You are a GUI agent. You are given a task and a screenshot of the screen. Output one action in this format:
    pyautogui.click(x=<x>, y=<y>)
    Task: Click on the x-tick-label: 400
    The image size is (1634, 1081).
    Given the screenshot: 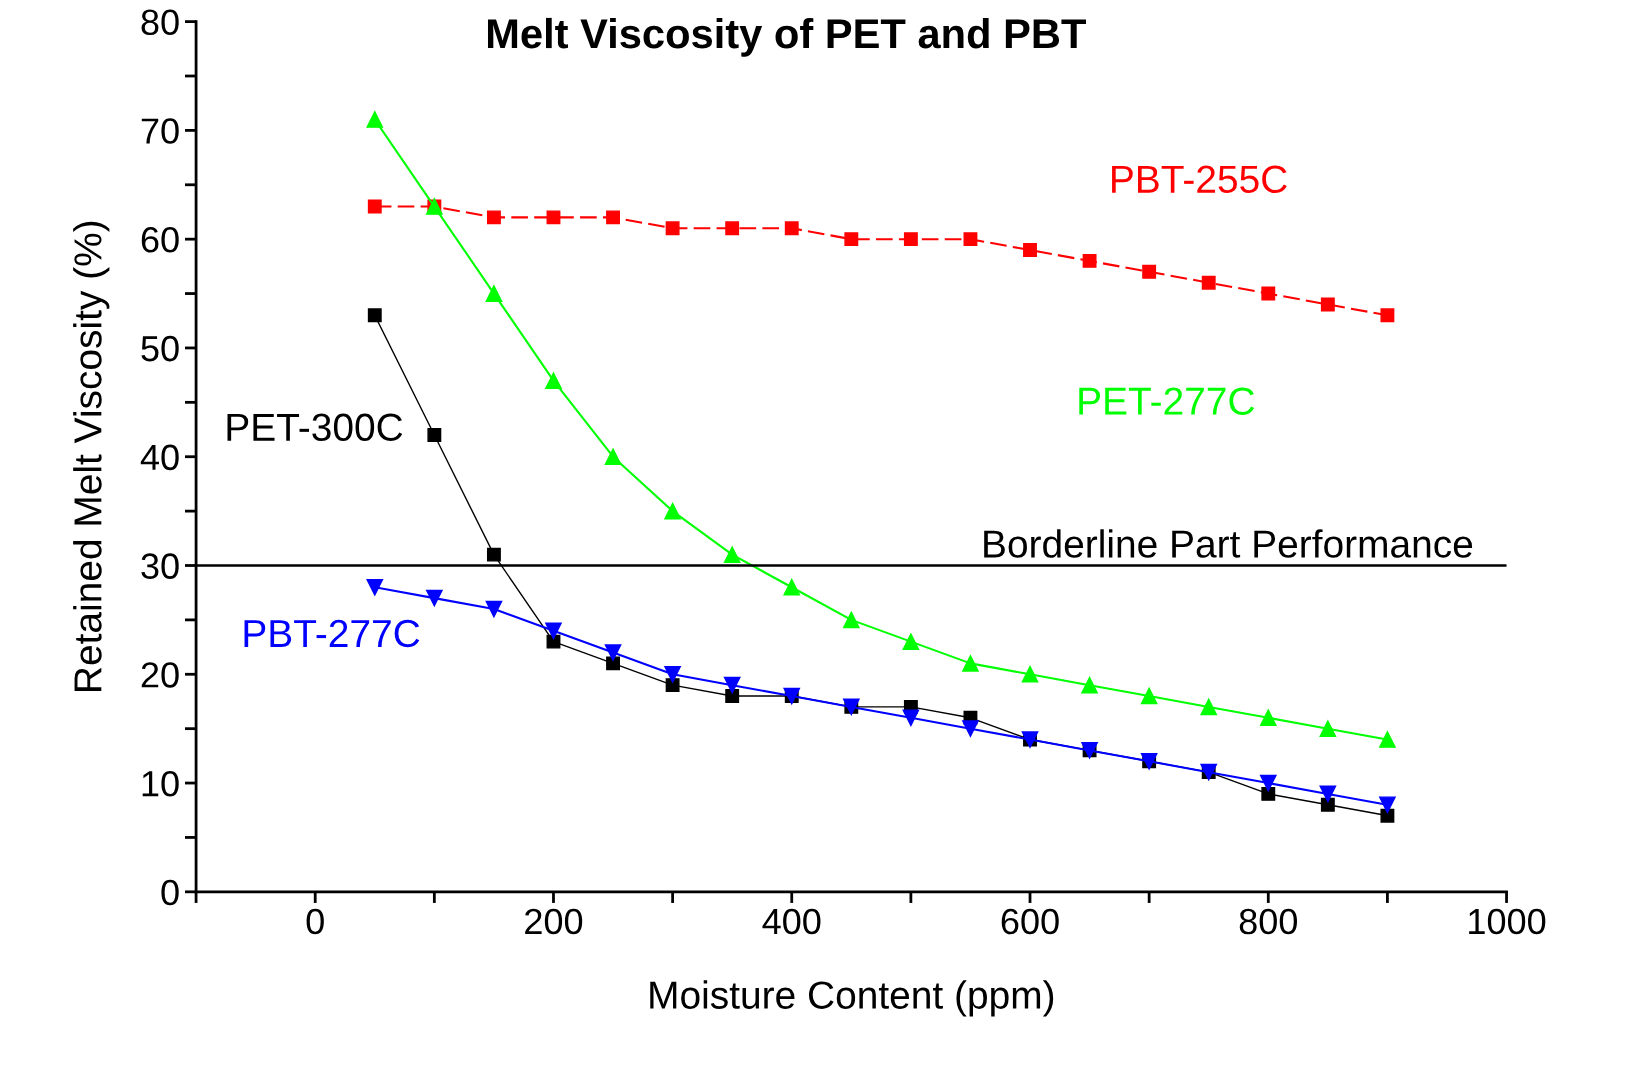 What is the action you would take?
    pyautogui.click(x=791, y=921)
    